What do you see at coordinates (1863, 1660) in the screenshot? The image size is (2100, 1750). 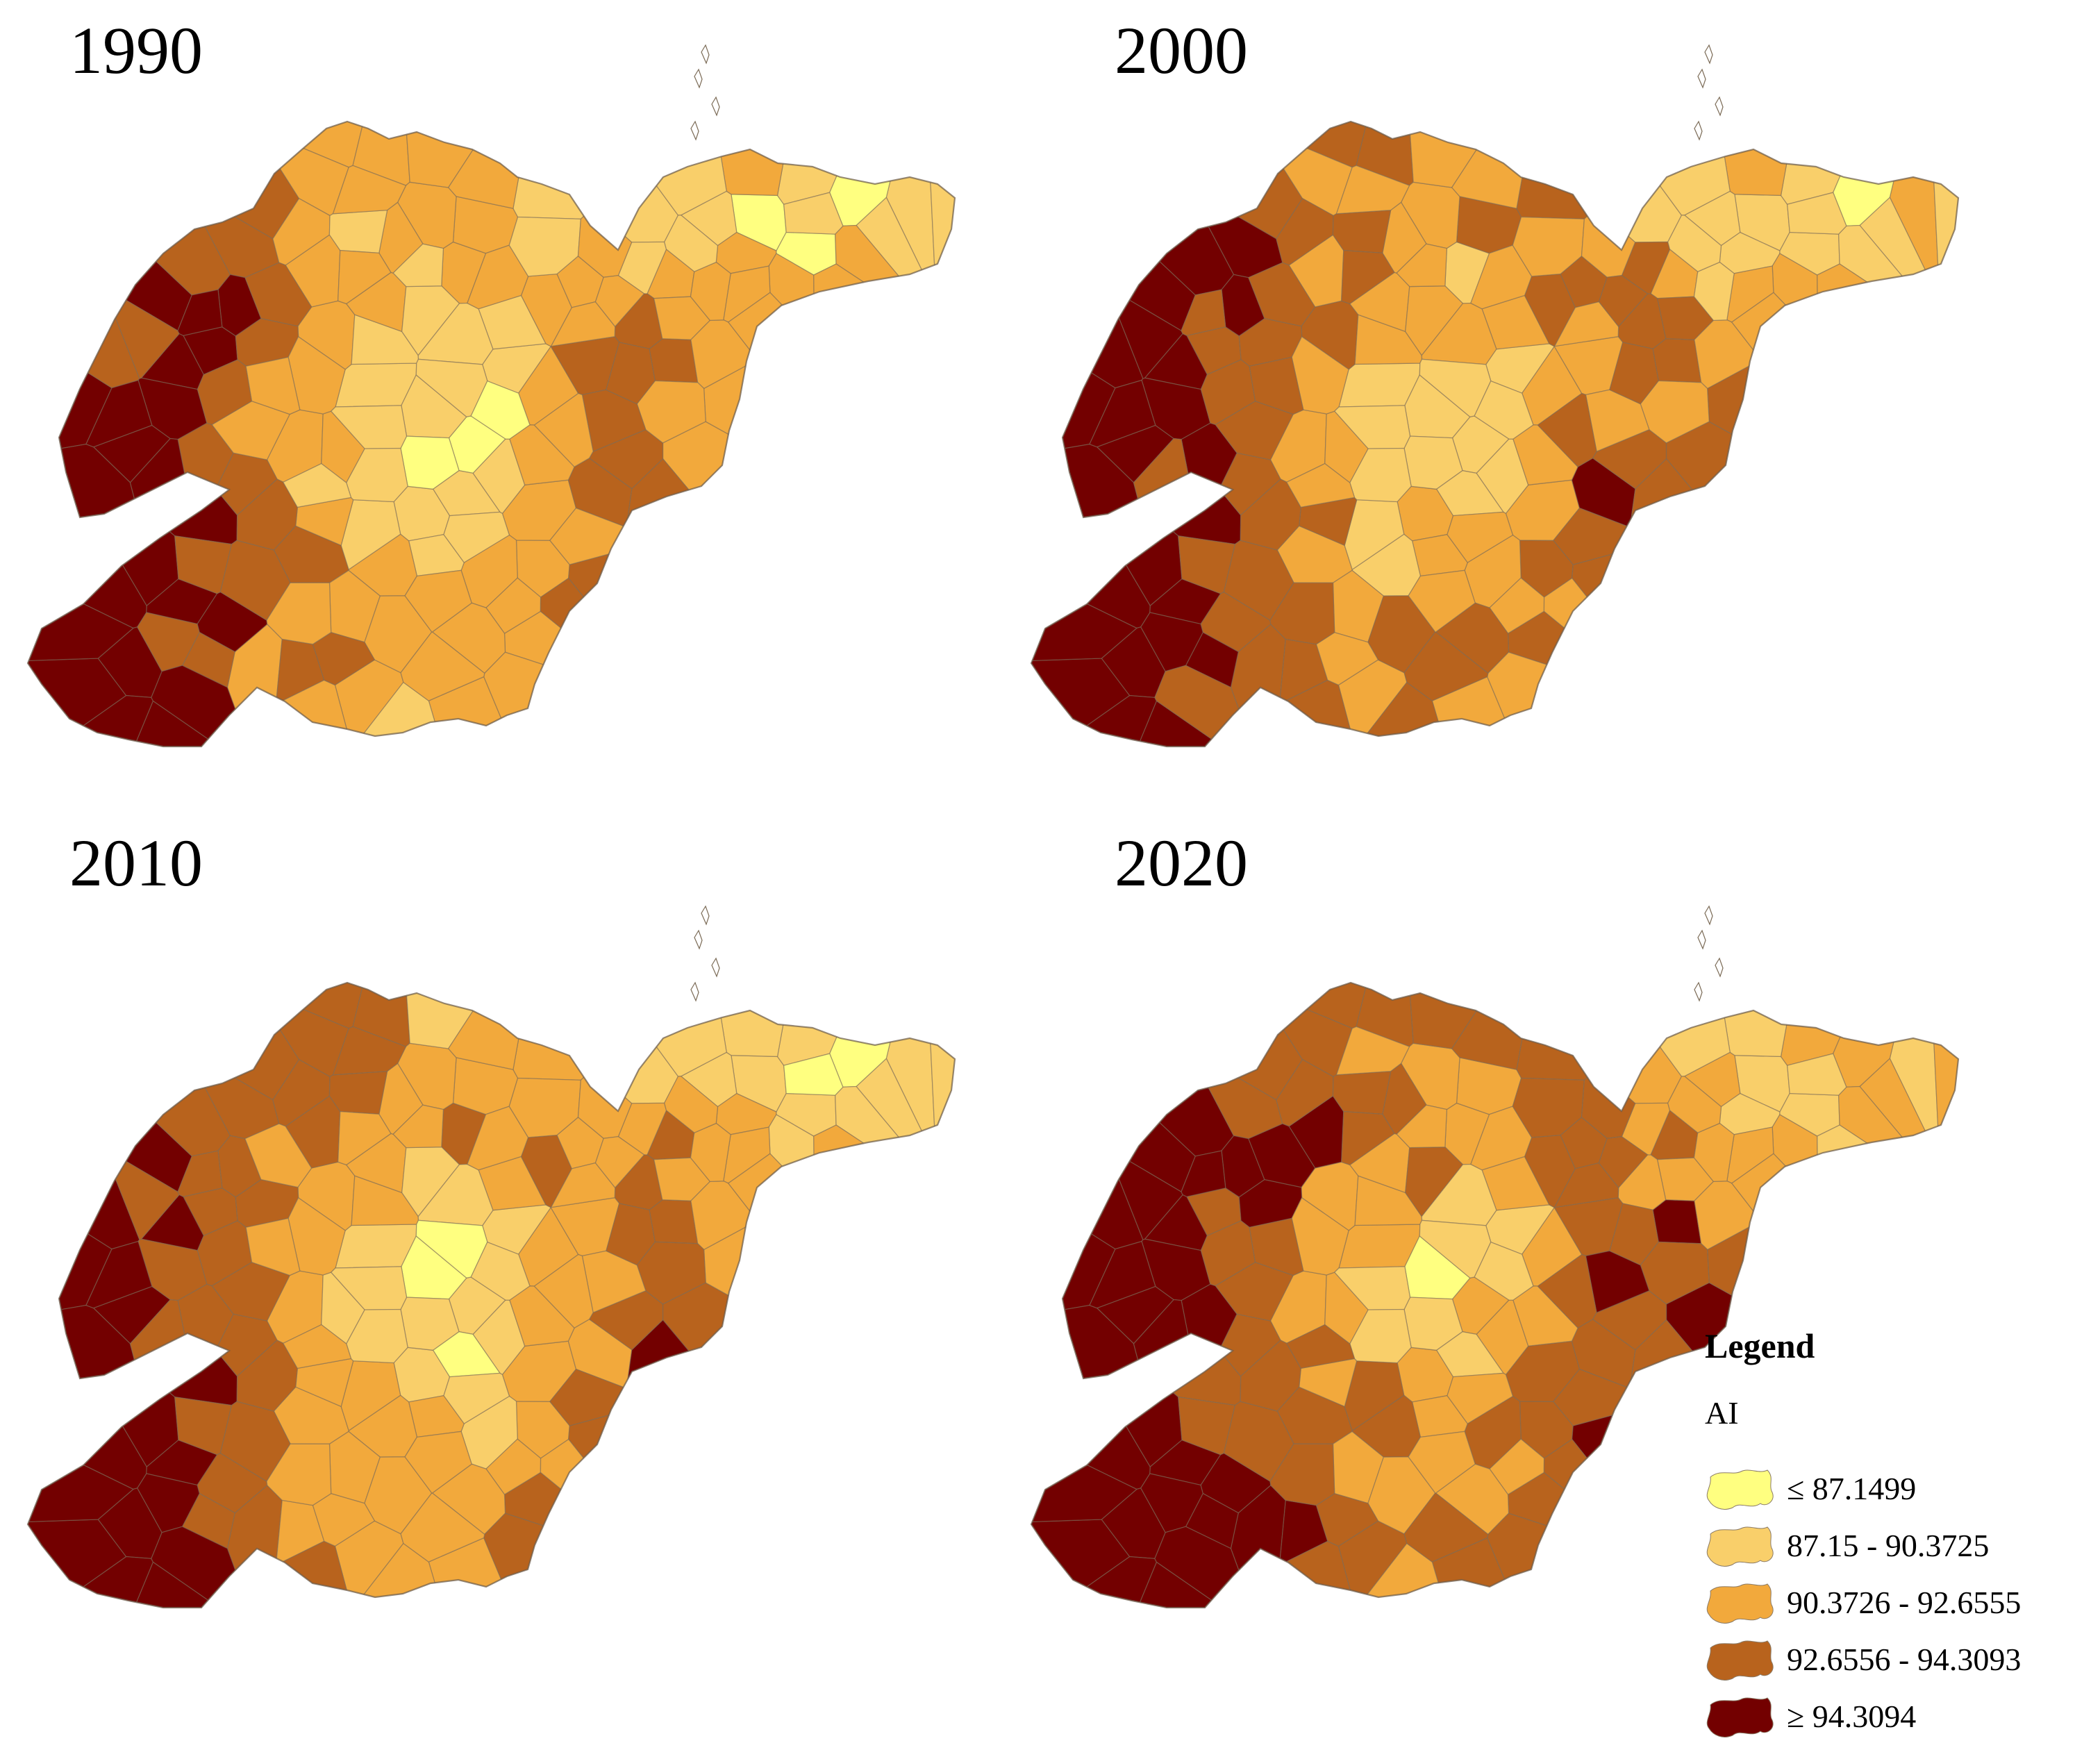 I see `legend-item-3: 92.6556 - 94.3093` at bounding box center [1863, 1660].